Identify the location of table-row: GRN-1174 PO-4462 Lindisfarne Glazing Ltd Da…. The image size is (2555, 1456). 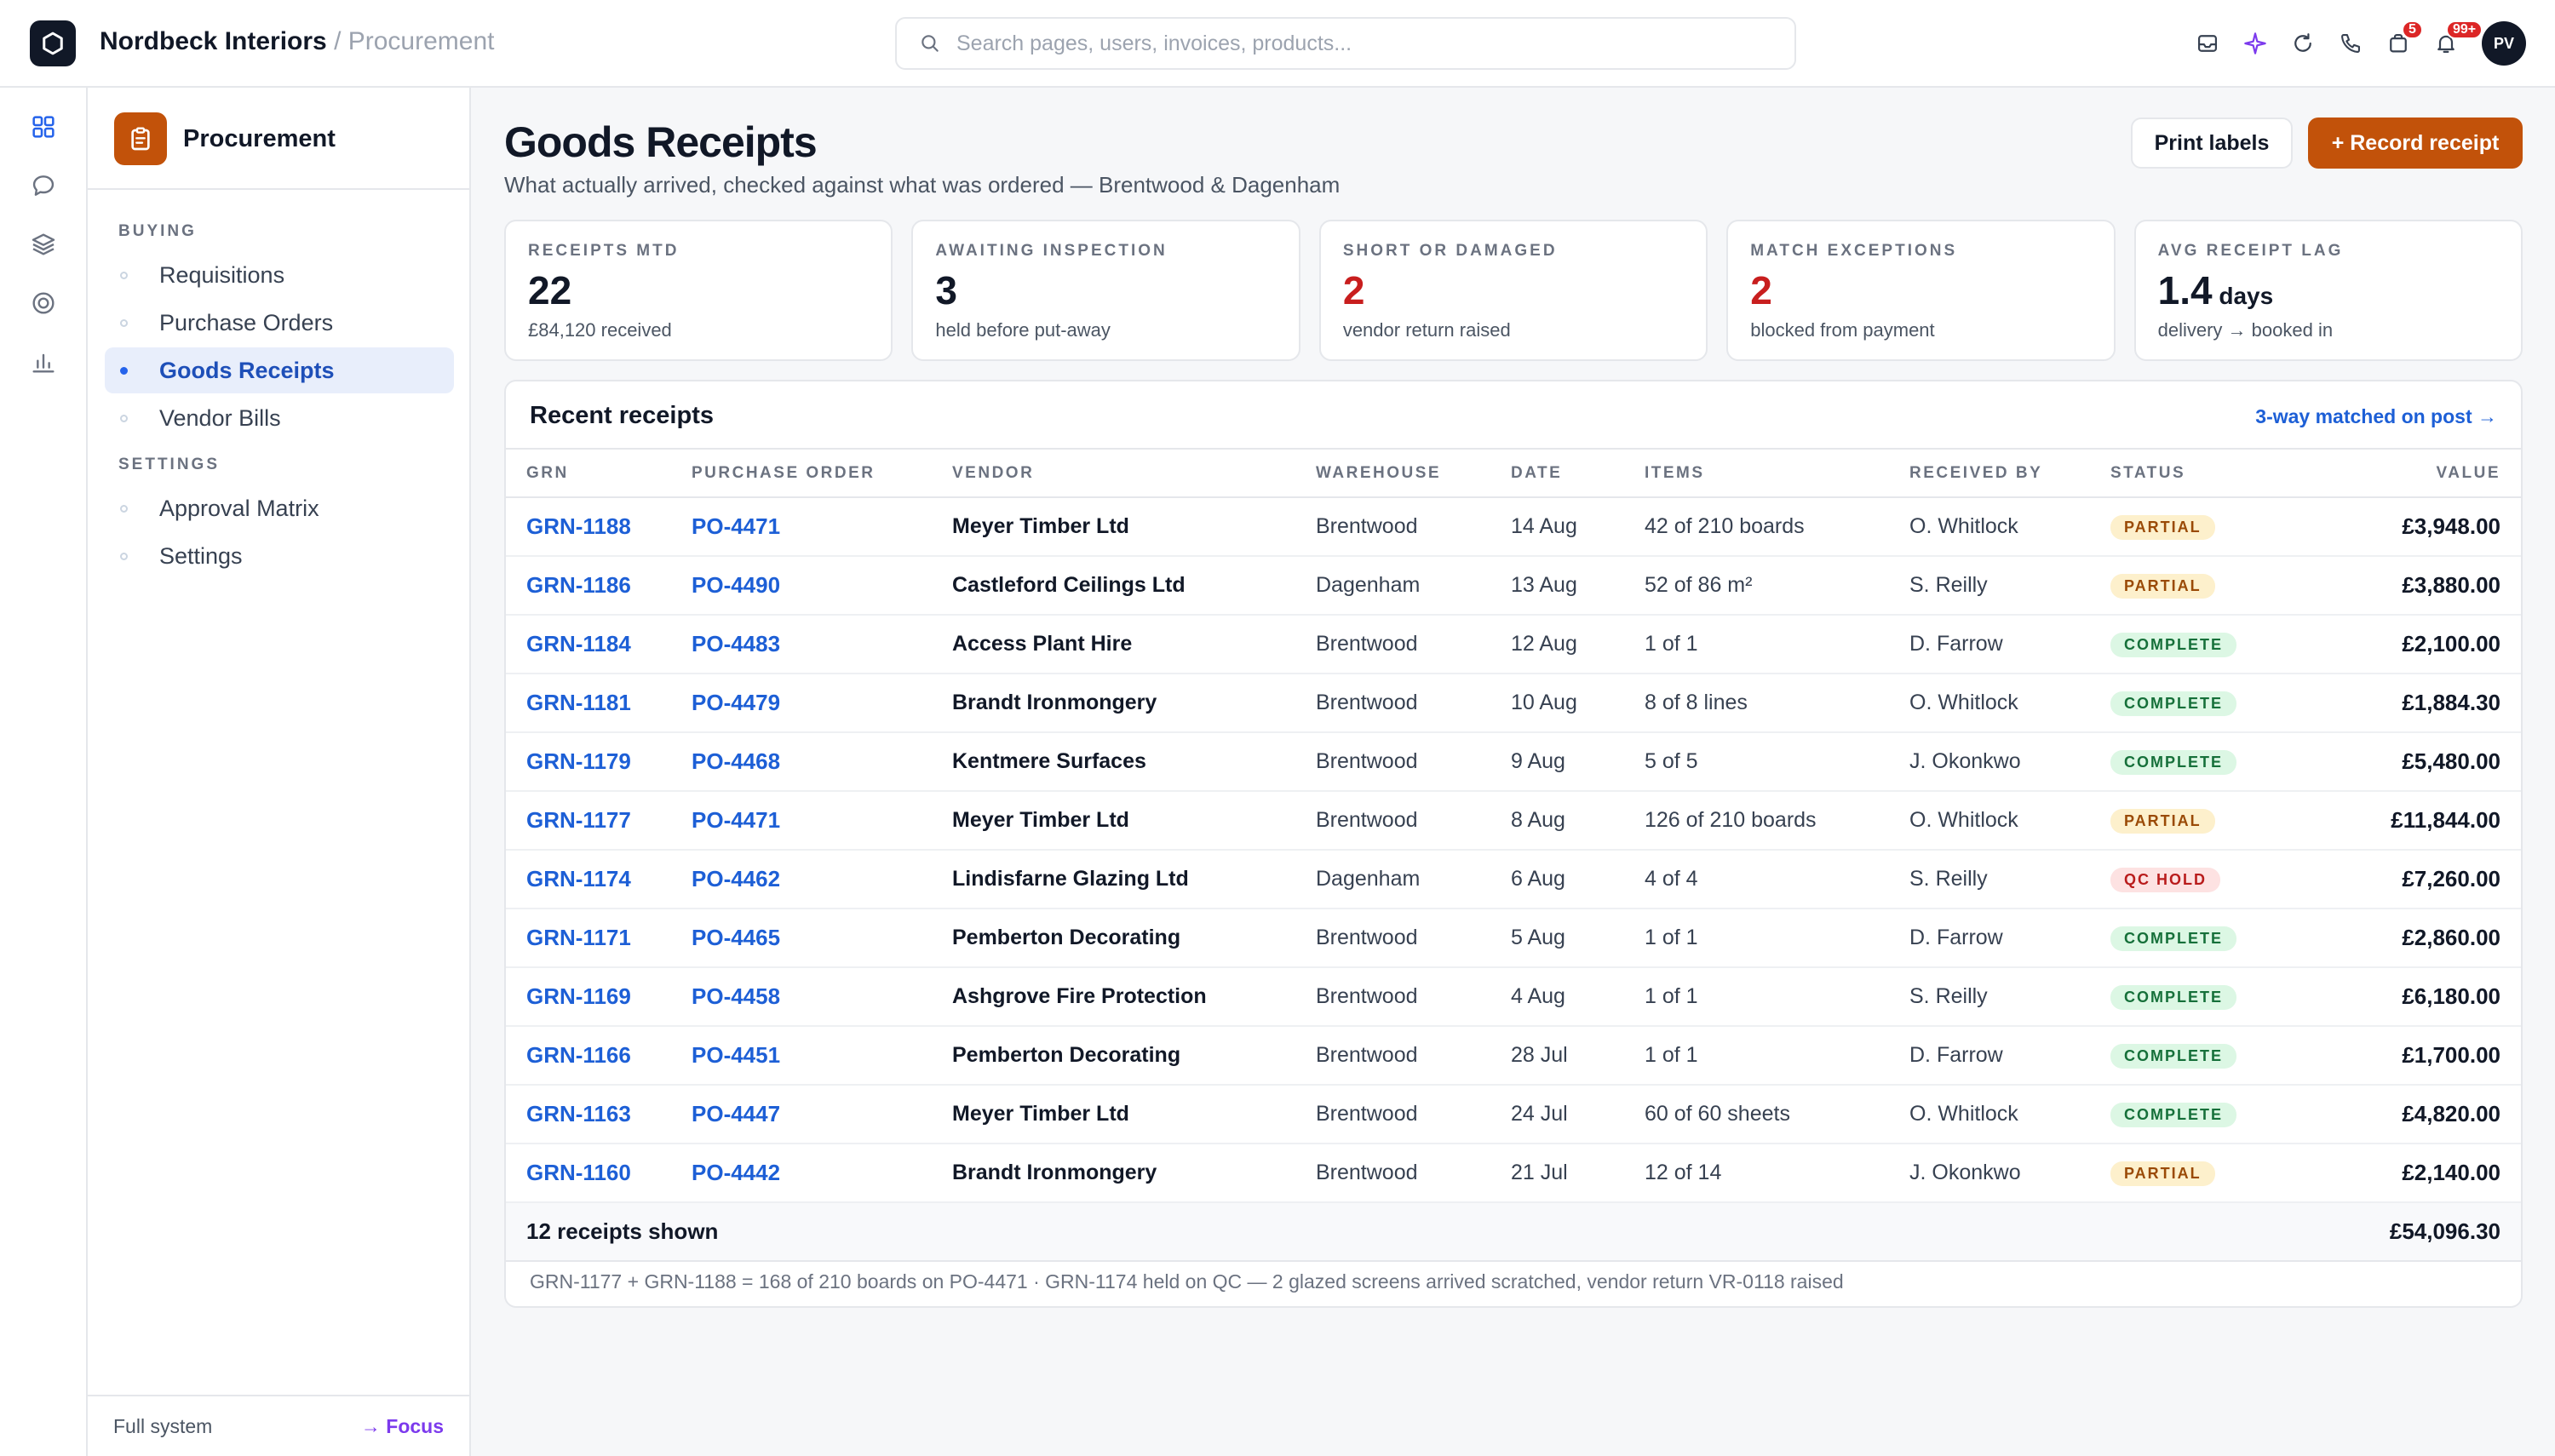
(1513, 880).